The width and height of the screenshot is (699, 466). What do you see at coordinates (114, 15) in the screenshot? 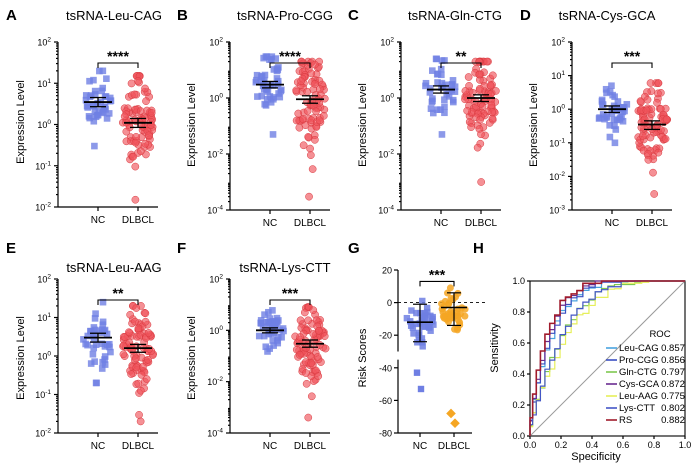
I see `title-a: tsRNA-Leu-CAG` at bounding box center [114, 15].